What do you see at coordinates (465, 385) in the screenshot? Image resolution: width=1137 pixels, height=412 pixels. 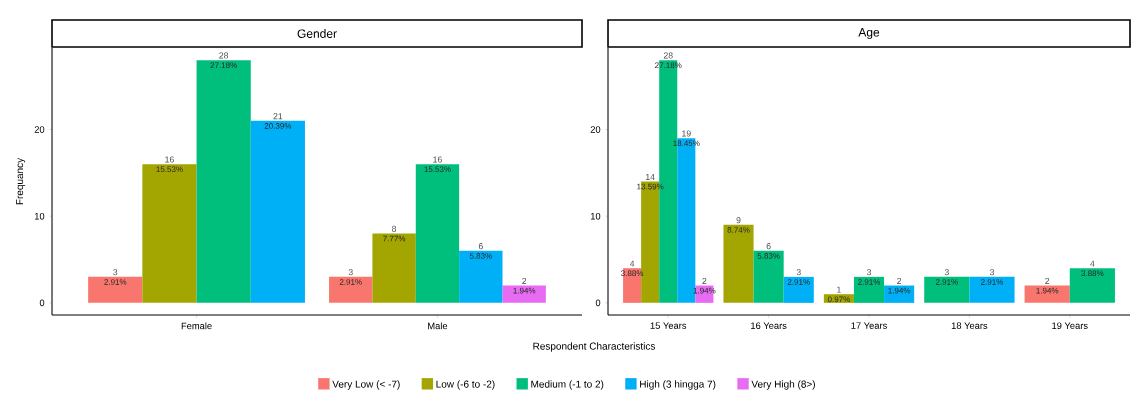 I see `legend-label: Low (-6 to -2)` at bounding box center [465, 385].